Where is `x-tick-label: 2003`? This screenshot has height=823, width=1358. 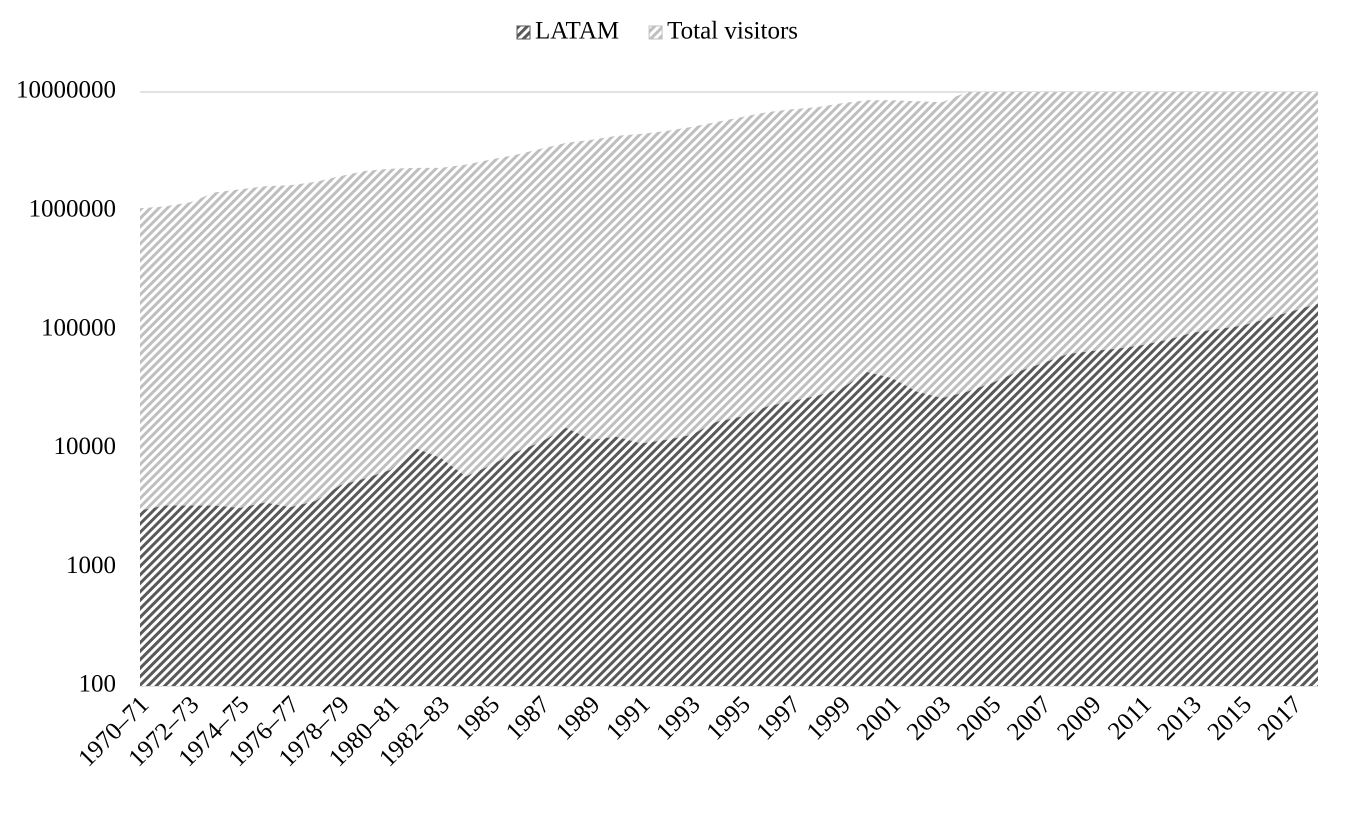
x-tick-label: 2003 is located at coordinates (929, 718).